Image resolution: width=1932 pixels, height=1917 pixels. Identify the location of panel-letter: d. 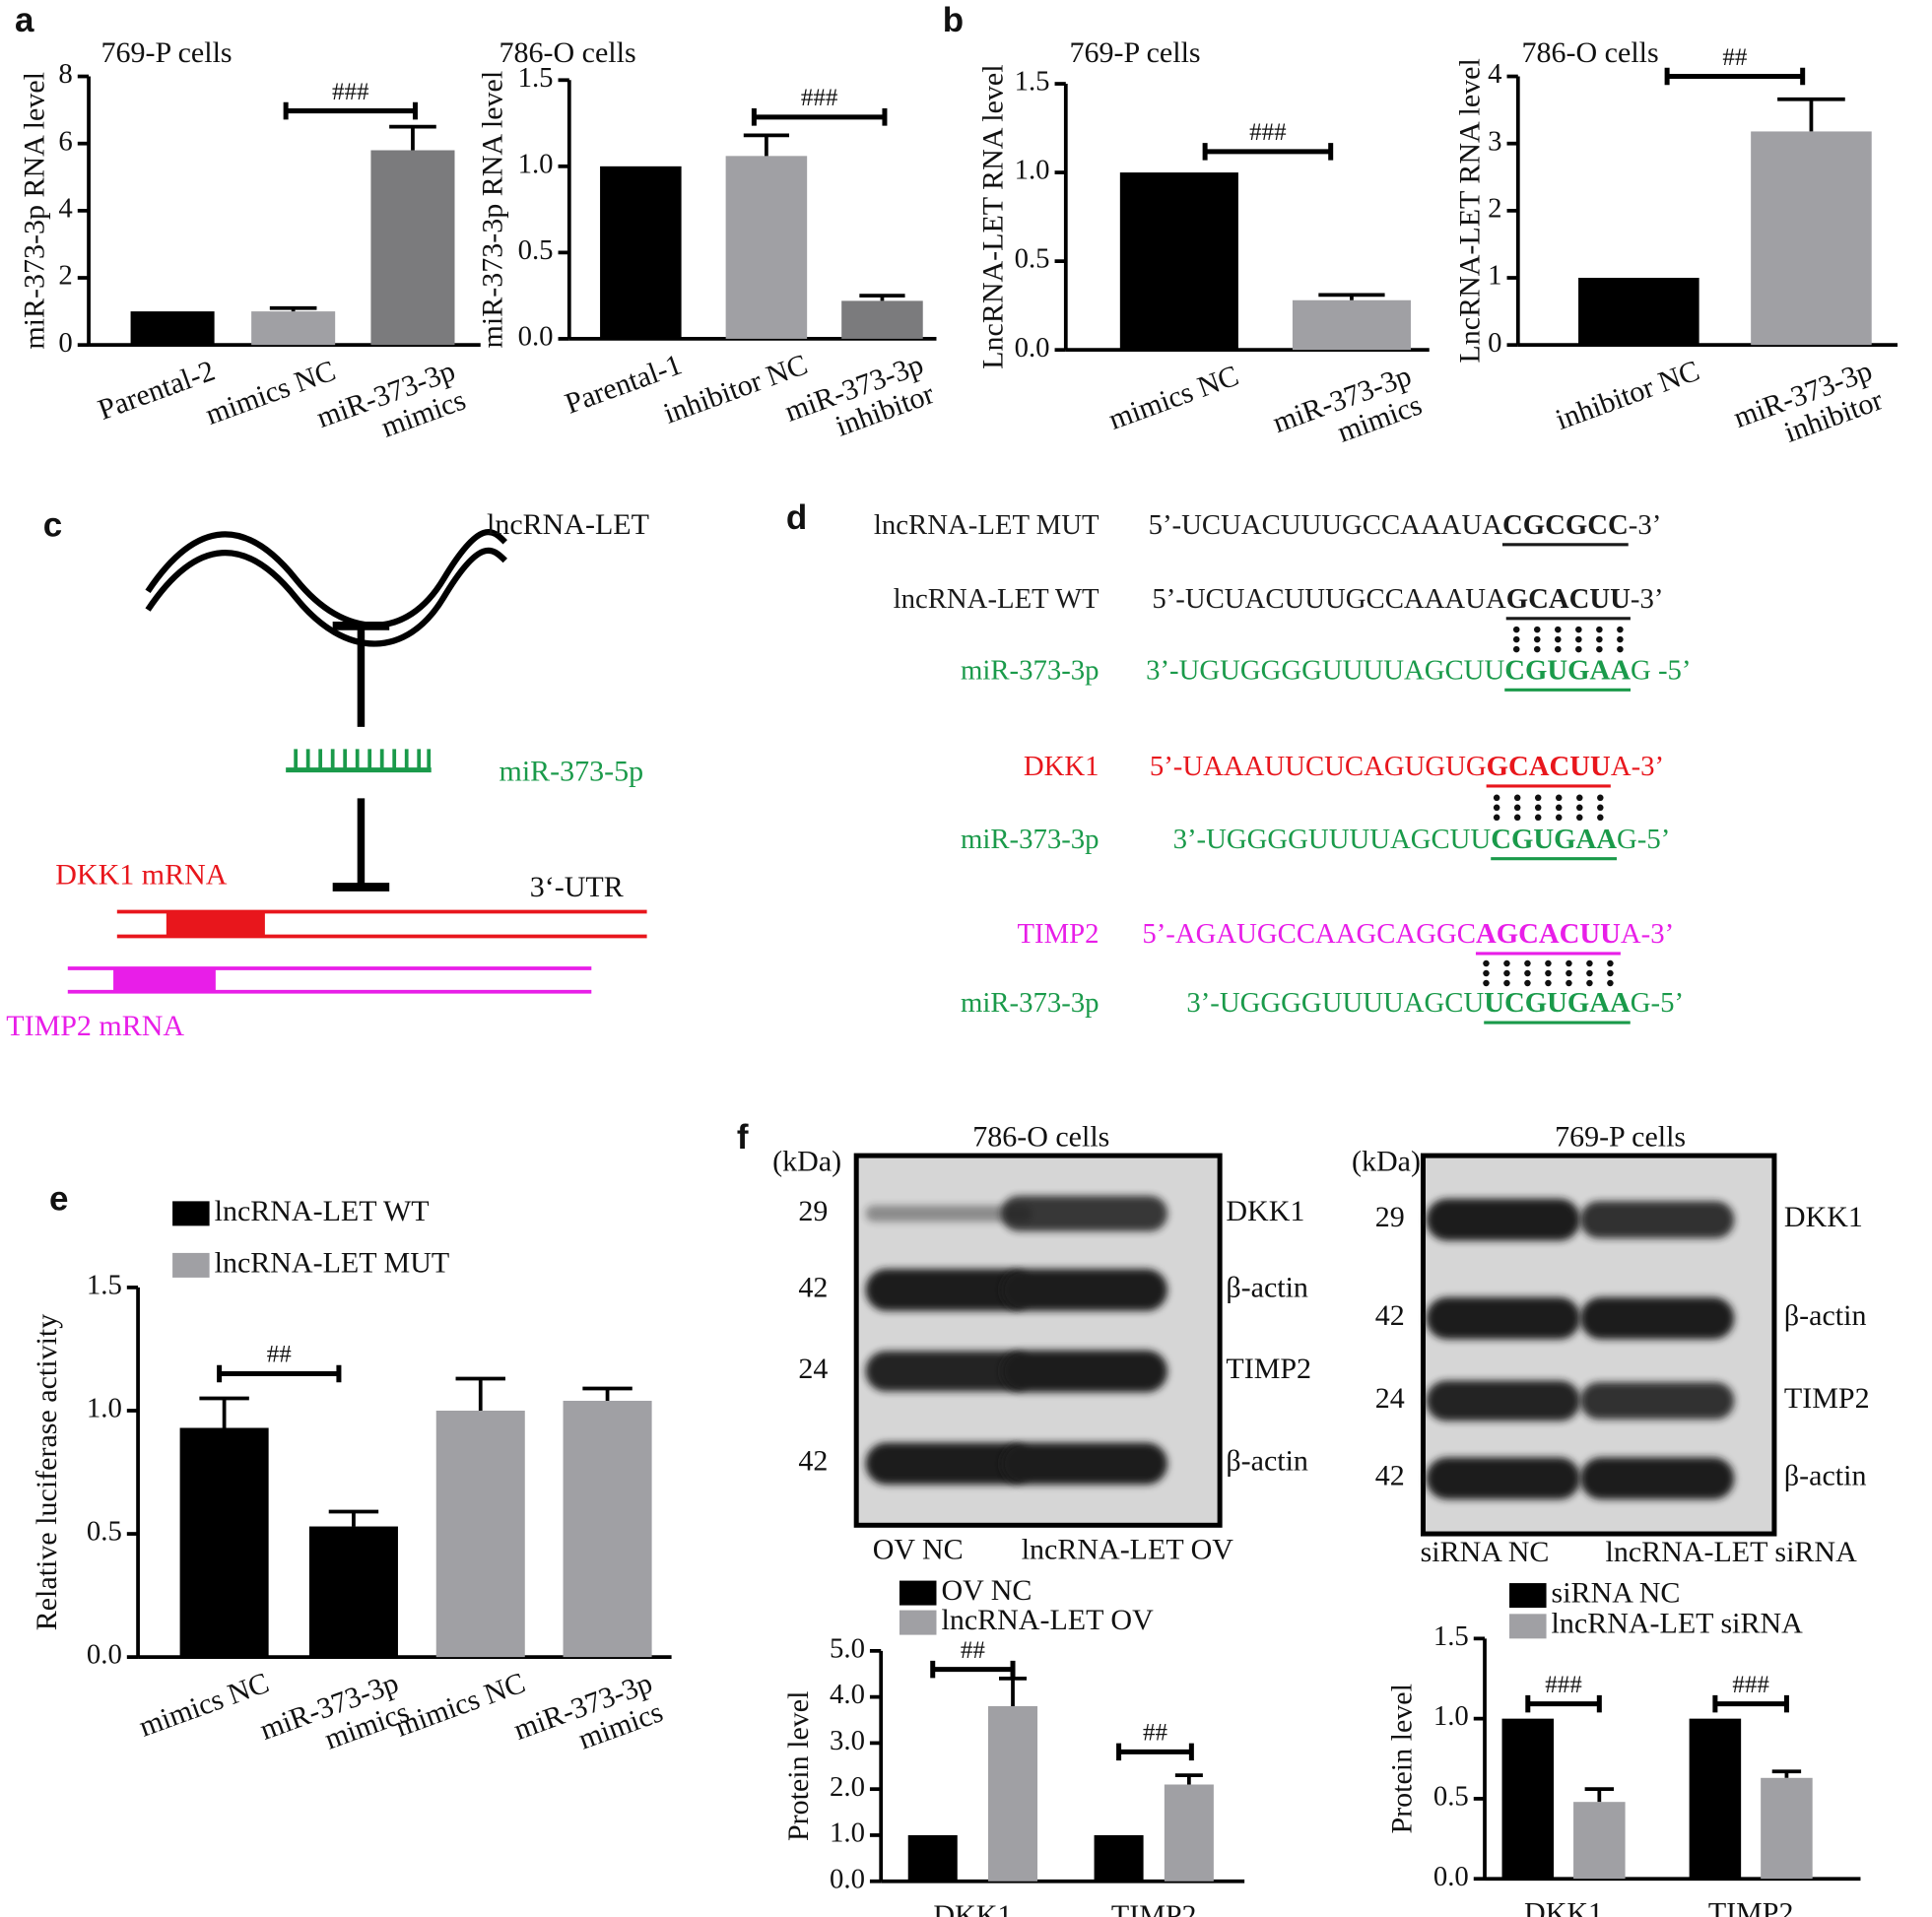
(796, 517).